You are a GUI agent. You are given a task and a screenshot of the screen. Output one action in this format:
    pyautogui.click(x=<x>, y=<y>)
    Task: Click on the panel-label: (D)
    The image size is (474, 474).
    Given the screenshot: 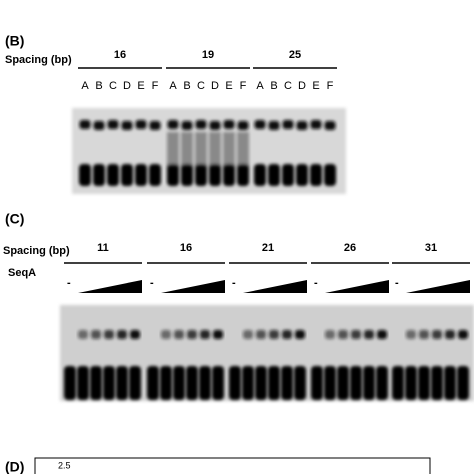 What is the action you would take?
    pyautogui.click(x=14, y=466)
    